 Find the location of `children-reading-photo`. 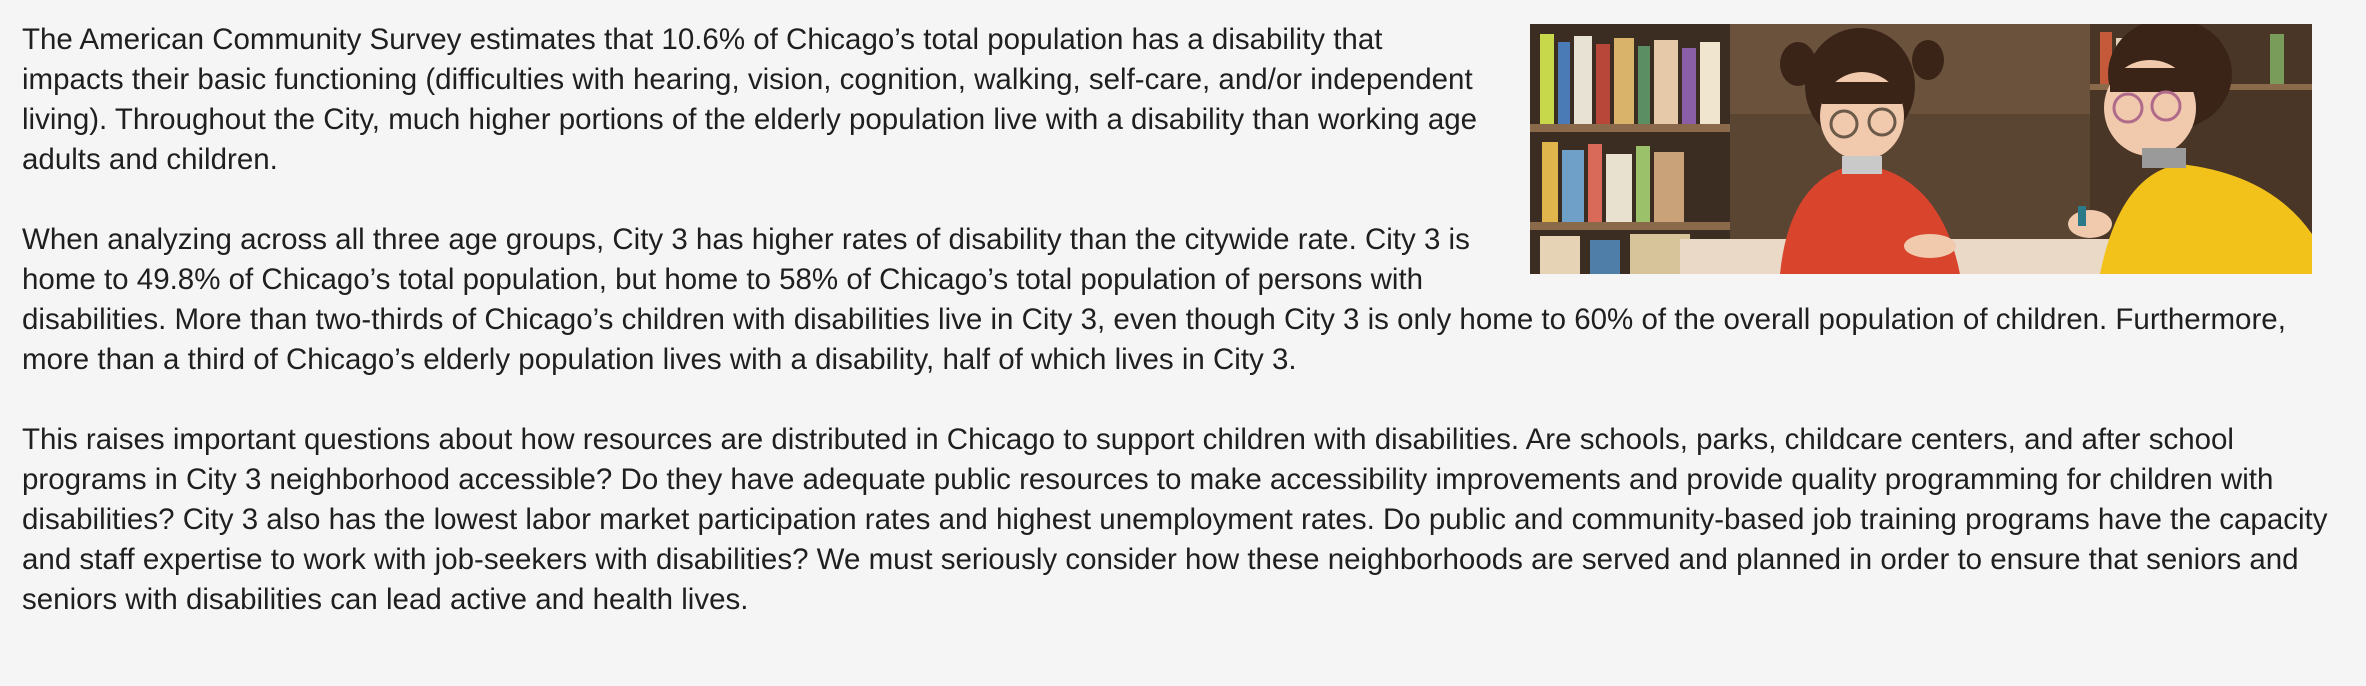

children-reading-photo is located at coordinates (1921, 149).